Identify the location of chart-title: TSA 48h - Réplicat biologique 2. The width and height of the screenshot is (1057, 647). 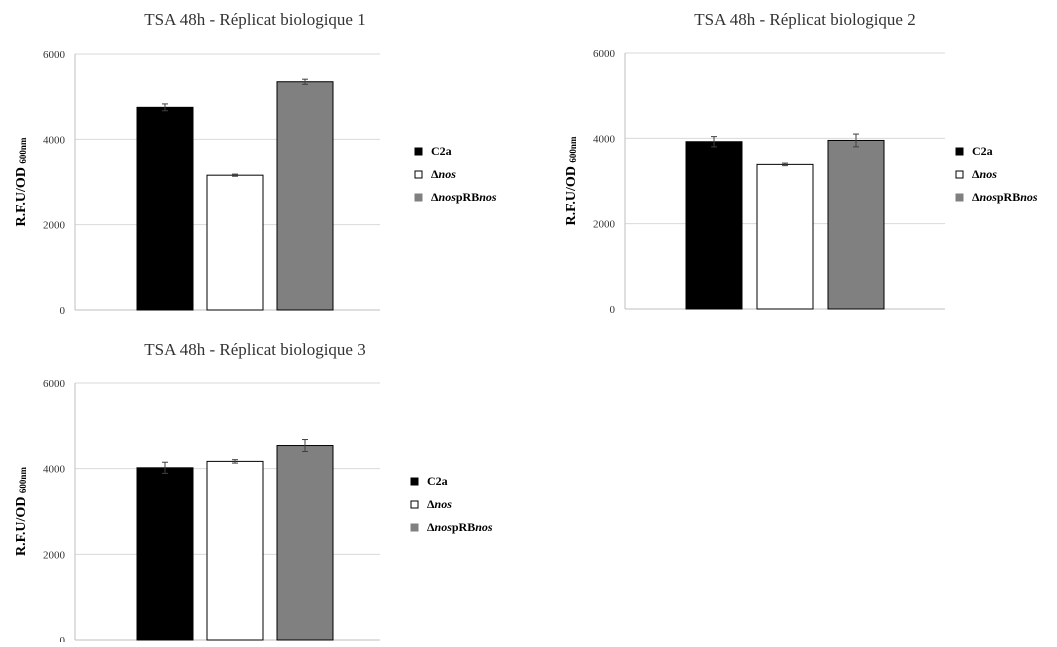
(804, 19).